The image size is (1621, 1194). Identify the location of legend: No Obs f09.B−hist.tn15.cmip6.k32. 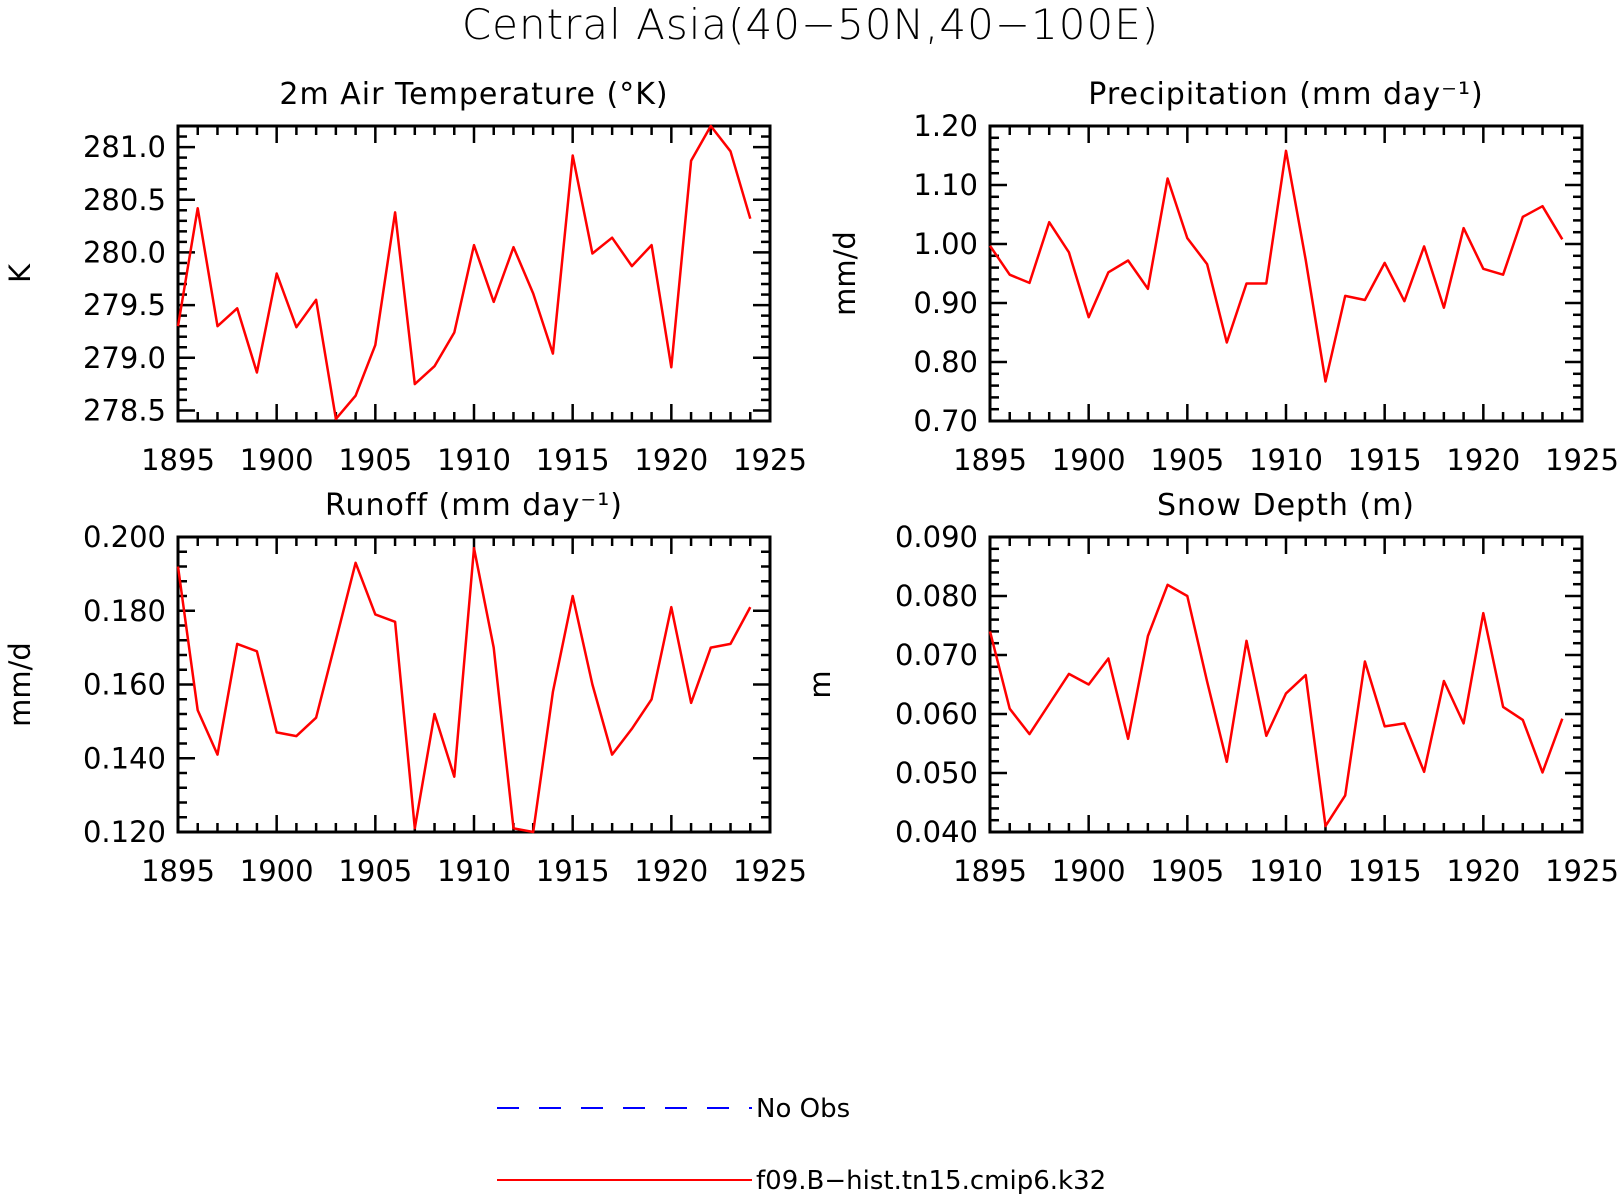
(801, 1144).